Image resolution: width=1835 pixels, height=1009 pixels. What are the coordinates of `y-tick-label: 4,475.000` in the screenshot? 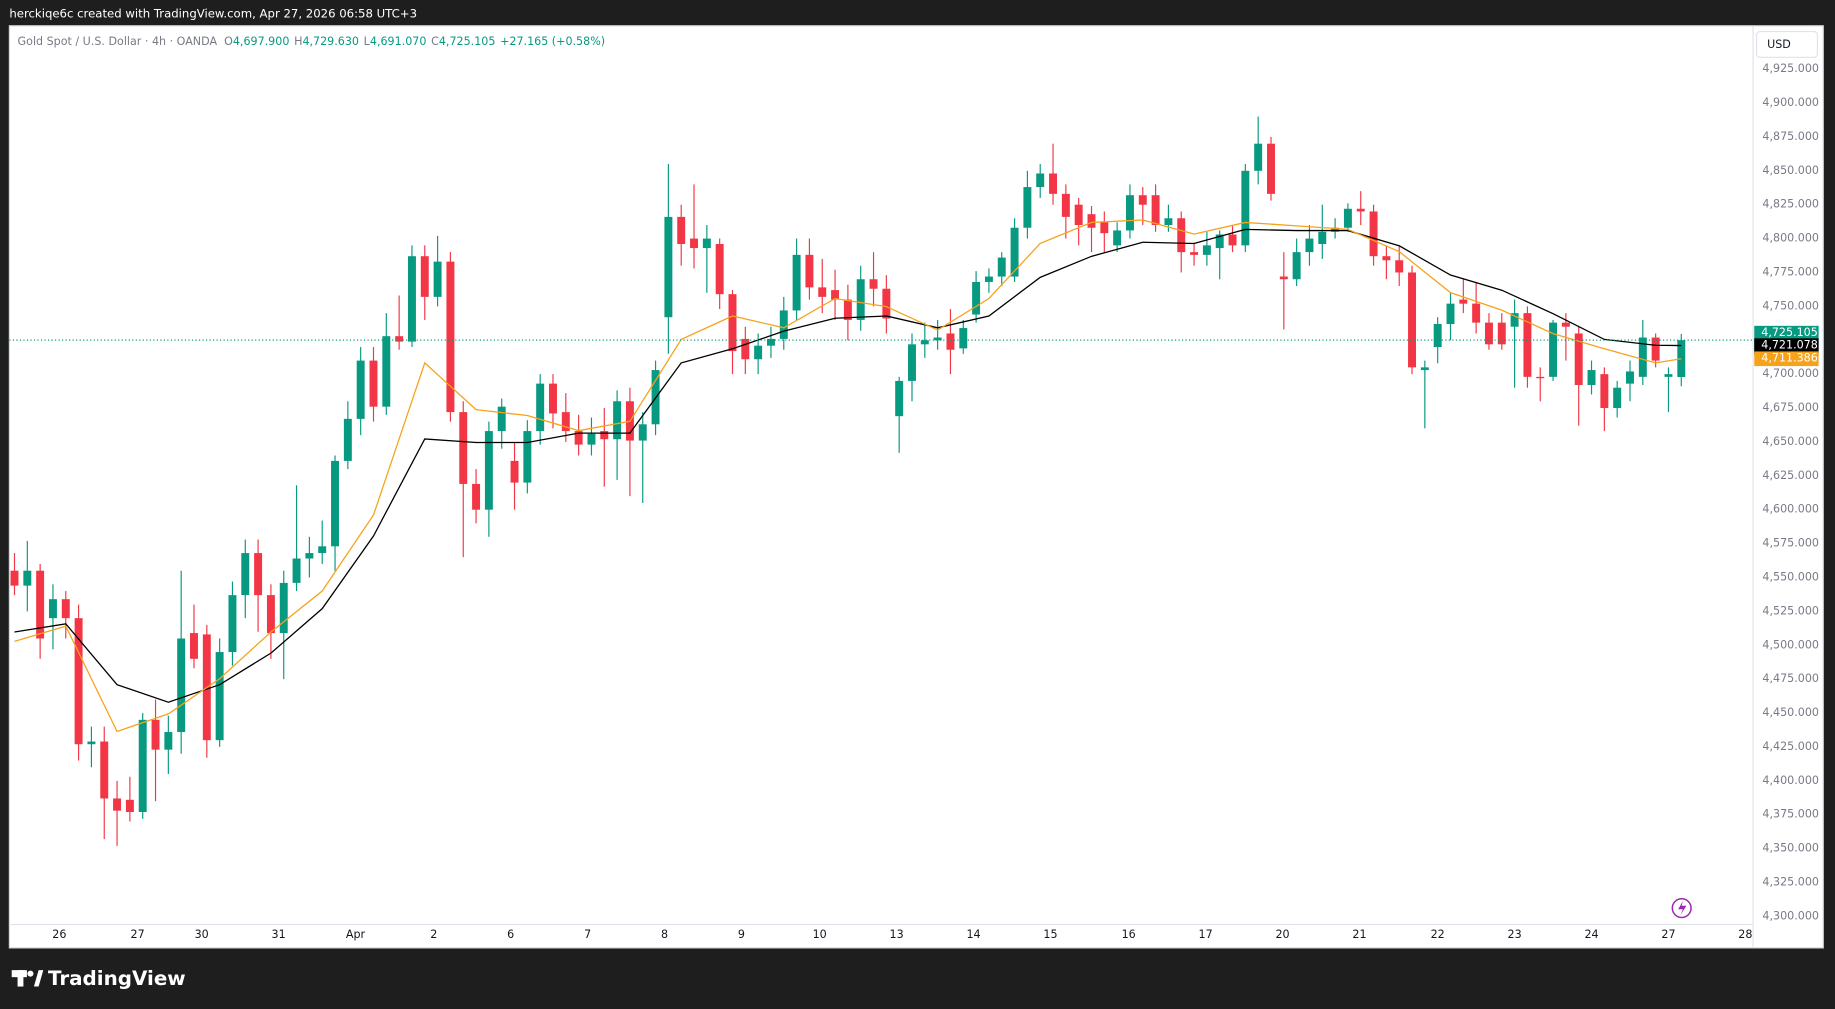 It's located at (1790, 678).